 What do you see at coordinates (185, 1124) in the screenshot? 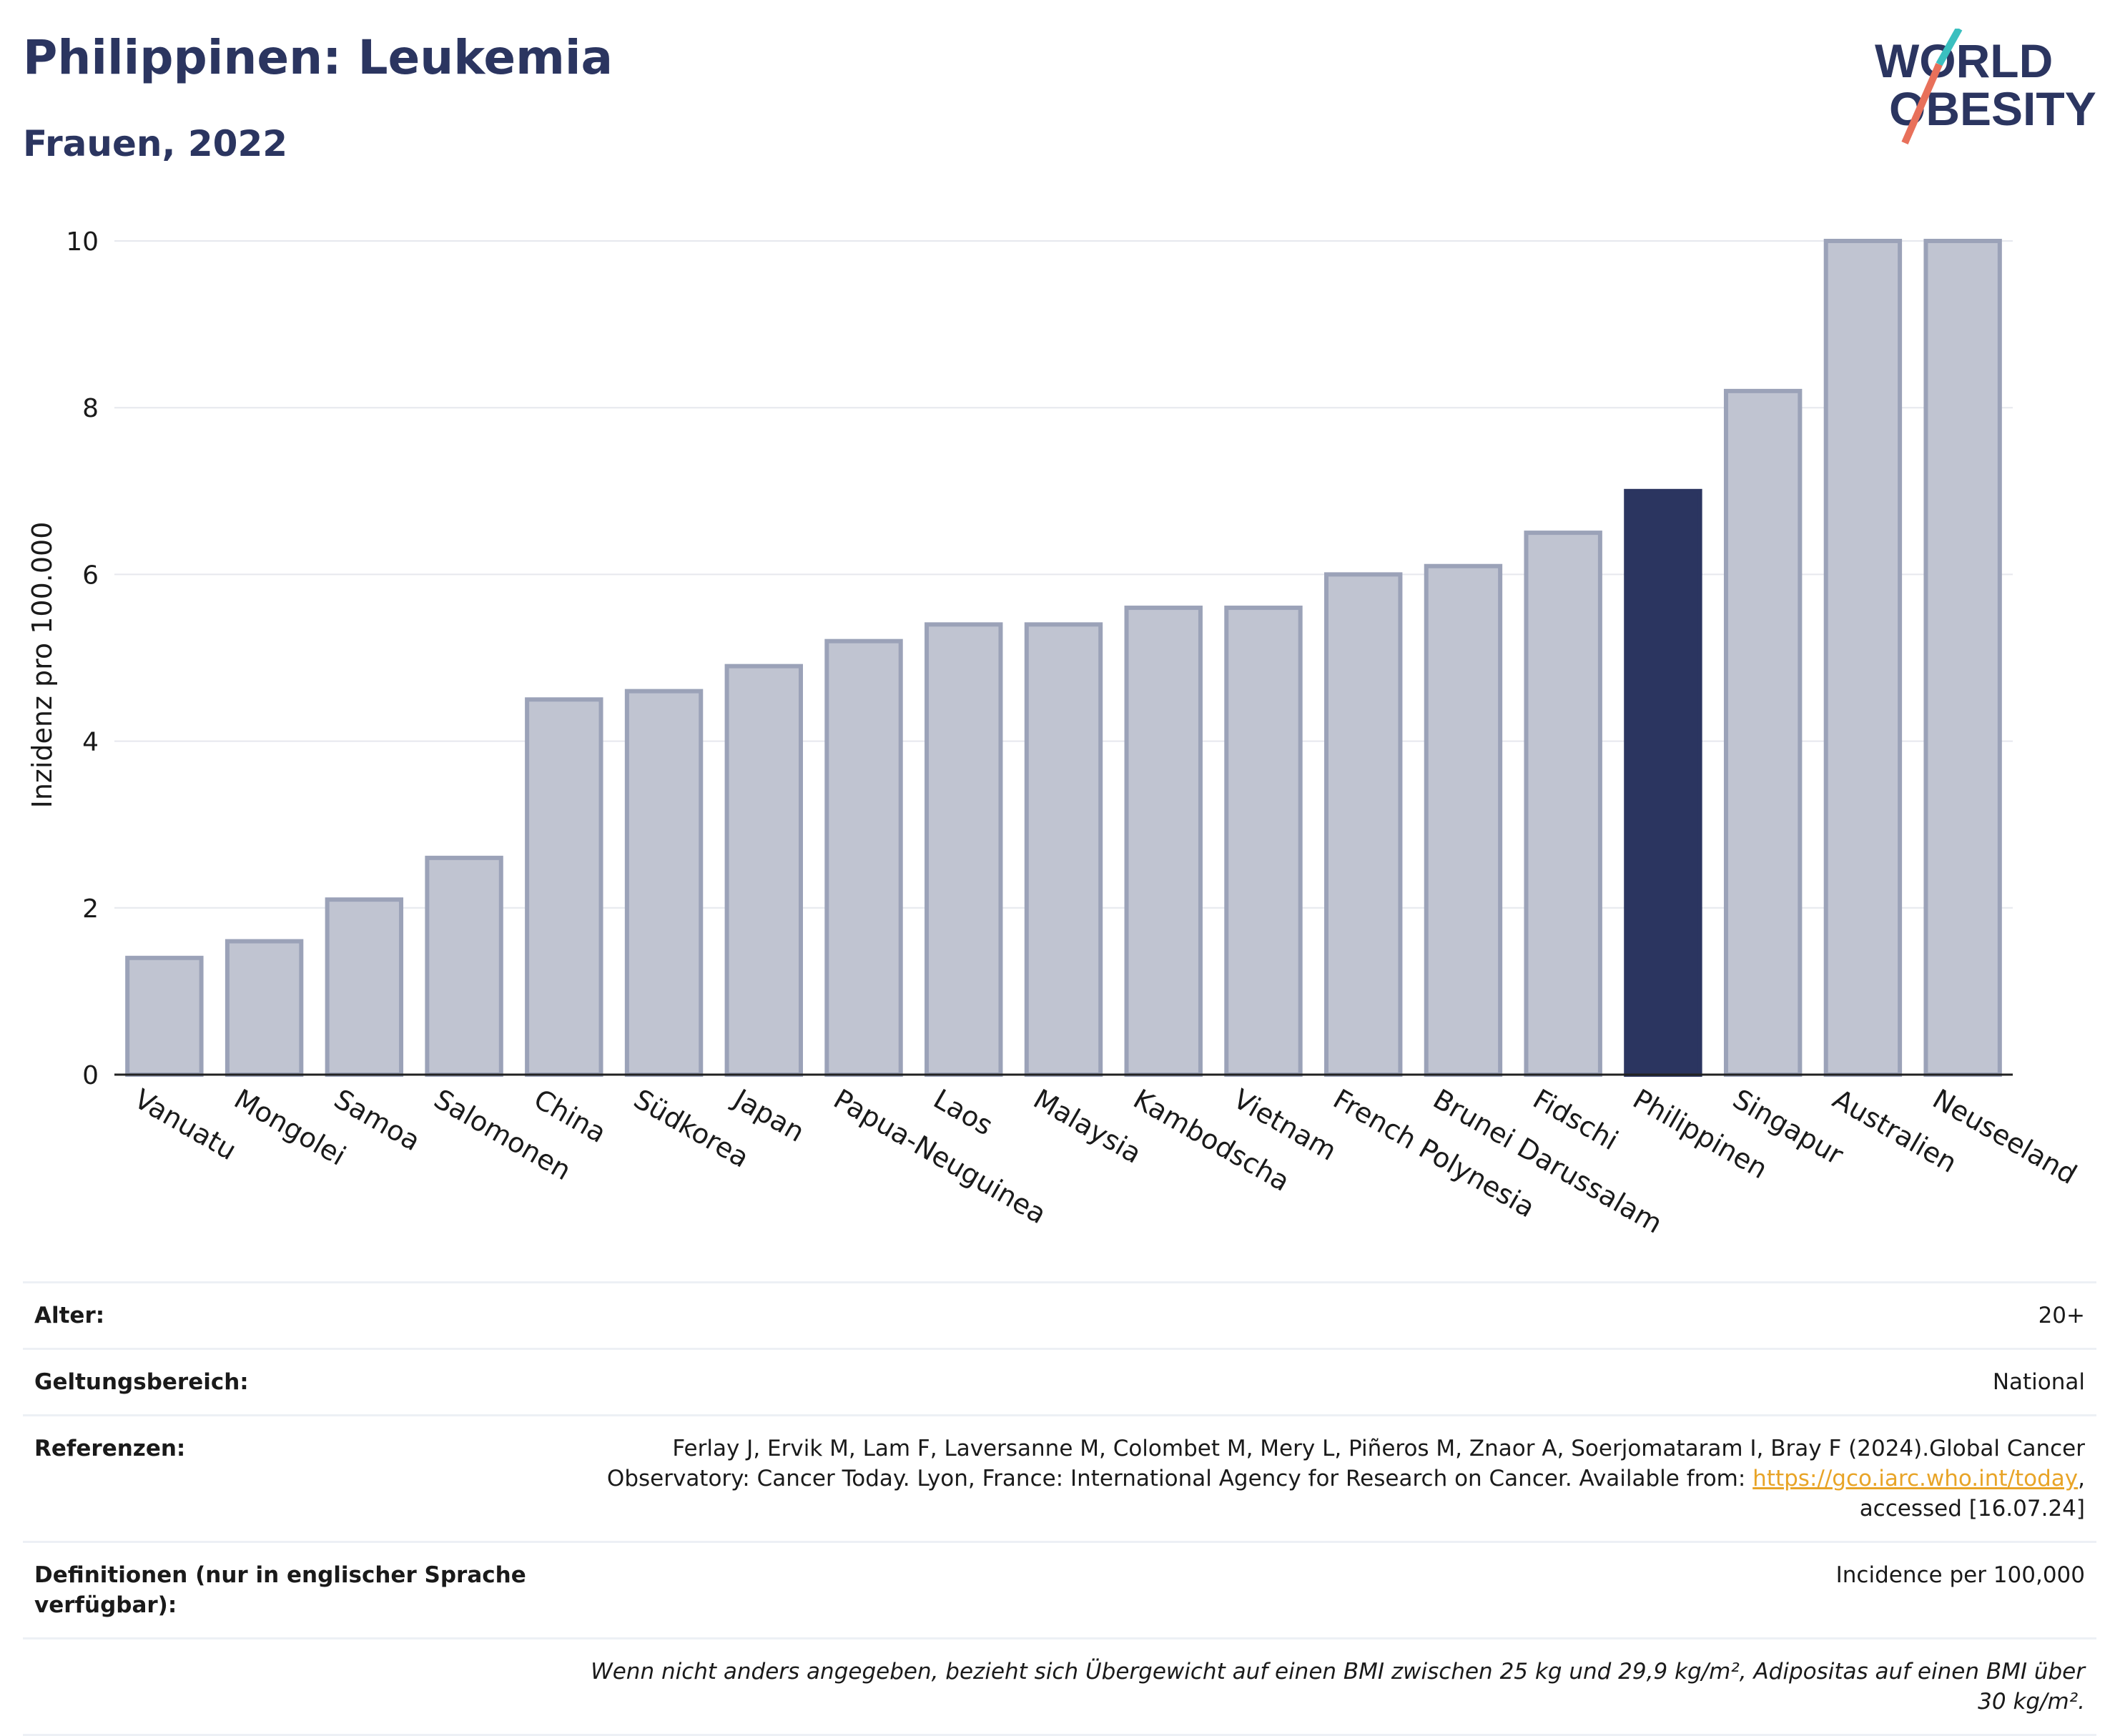
I see `x-tick-label: Vanuatu` at bounding box center [185, 1124].